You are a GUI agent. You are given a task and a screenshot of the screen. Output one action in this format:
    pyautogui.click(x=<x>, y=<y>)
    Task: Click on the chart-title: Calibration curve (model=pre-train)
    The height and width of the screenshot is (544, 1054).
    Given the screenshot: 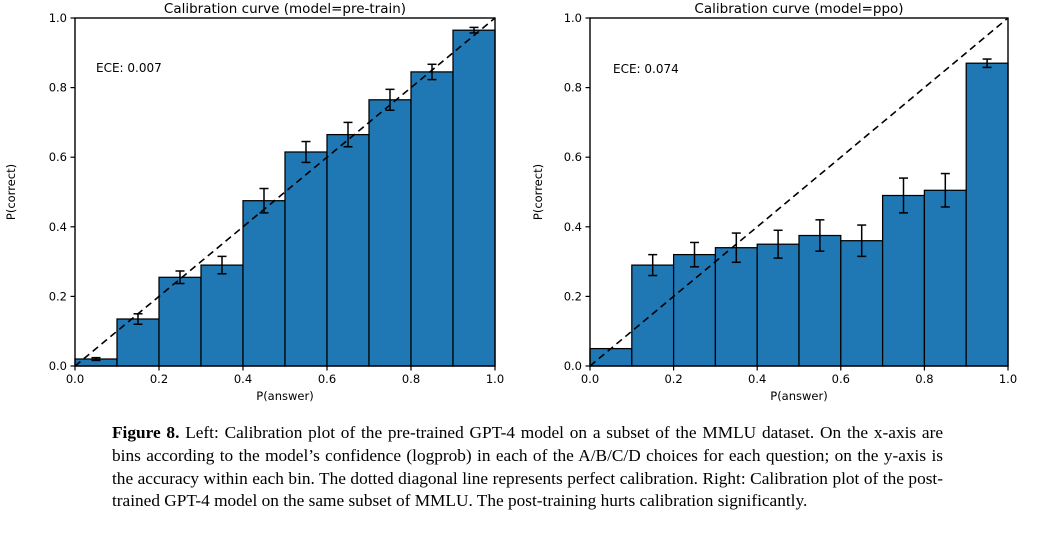 What is the action you would take?
    pyautogui.click(x=285, y=9)
    